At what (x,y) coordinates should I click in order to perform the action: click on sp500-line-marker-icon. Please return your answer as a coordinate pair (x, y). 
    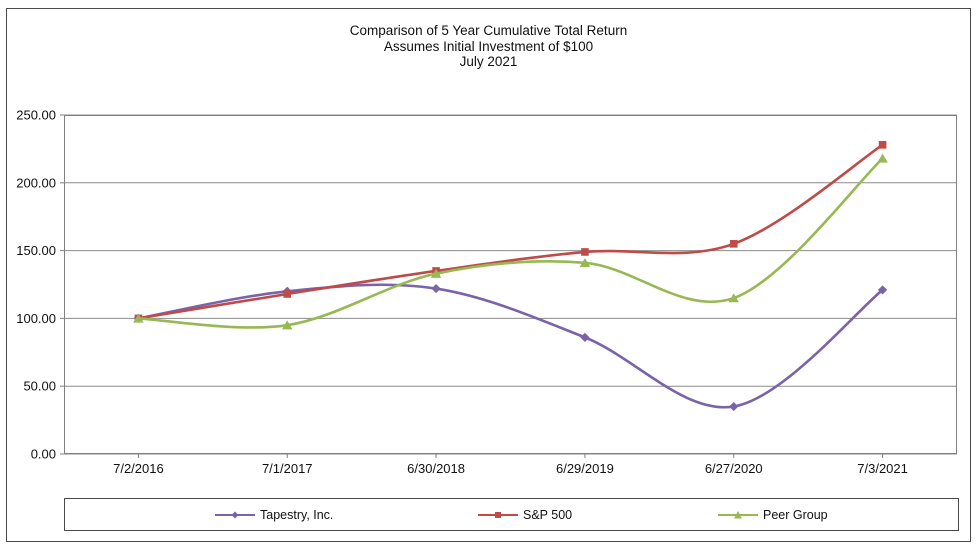
    Looking at the image, I should click on (498, 515).